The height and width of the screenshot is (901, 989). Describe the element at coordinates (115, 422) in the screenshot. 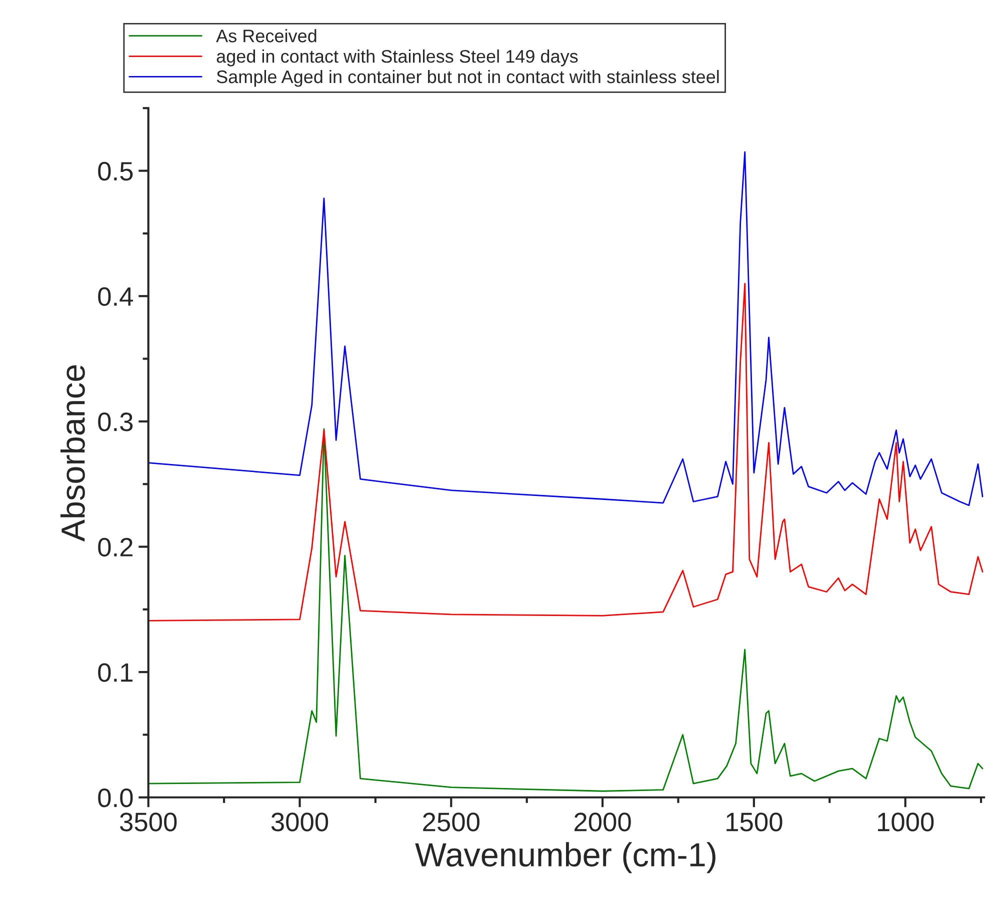

I see `y-tick-label: 0.3` at that location.